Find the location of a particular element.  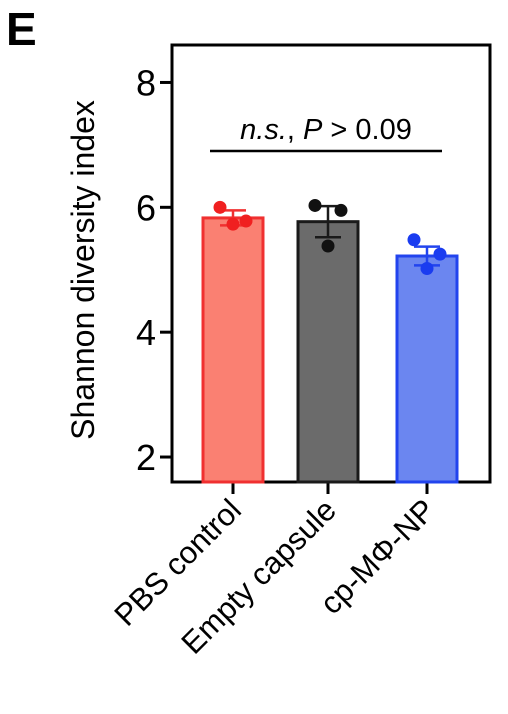

data-points is located at coordinates (330, 236).